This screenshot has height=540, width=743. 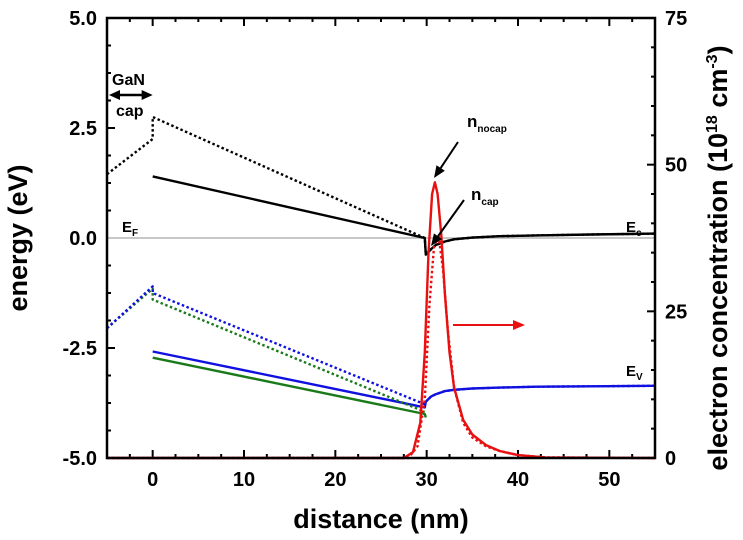 What do you see at coordinates (80, 459) in the screenshot?
I see `y-tick-label: -5.0` at bounding box center [80, 459].